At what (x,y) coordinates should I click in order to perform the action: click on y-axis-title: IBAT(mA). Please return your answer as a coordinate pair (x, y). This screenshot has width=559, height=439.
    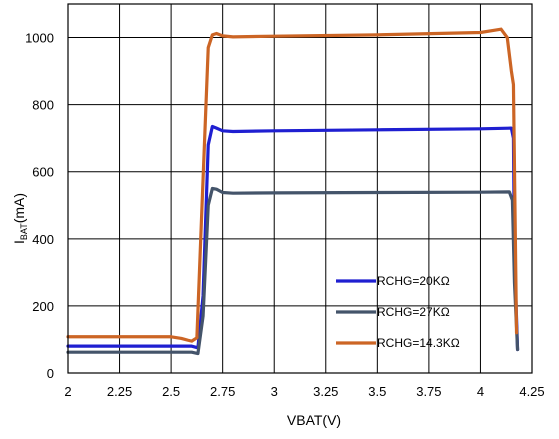
    Looking at the image, I should click on (20, 218).